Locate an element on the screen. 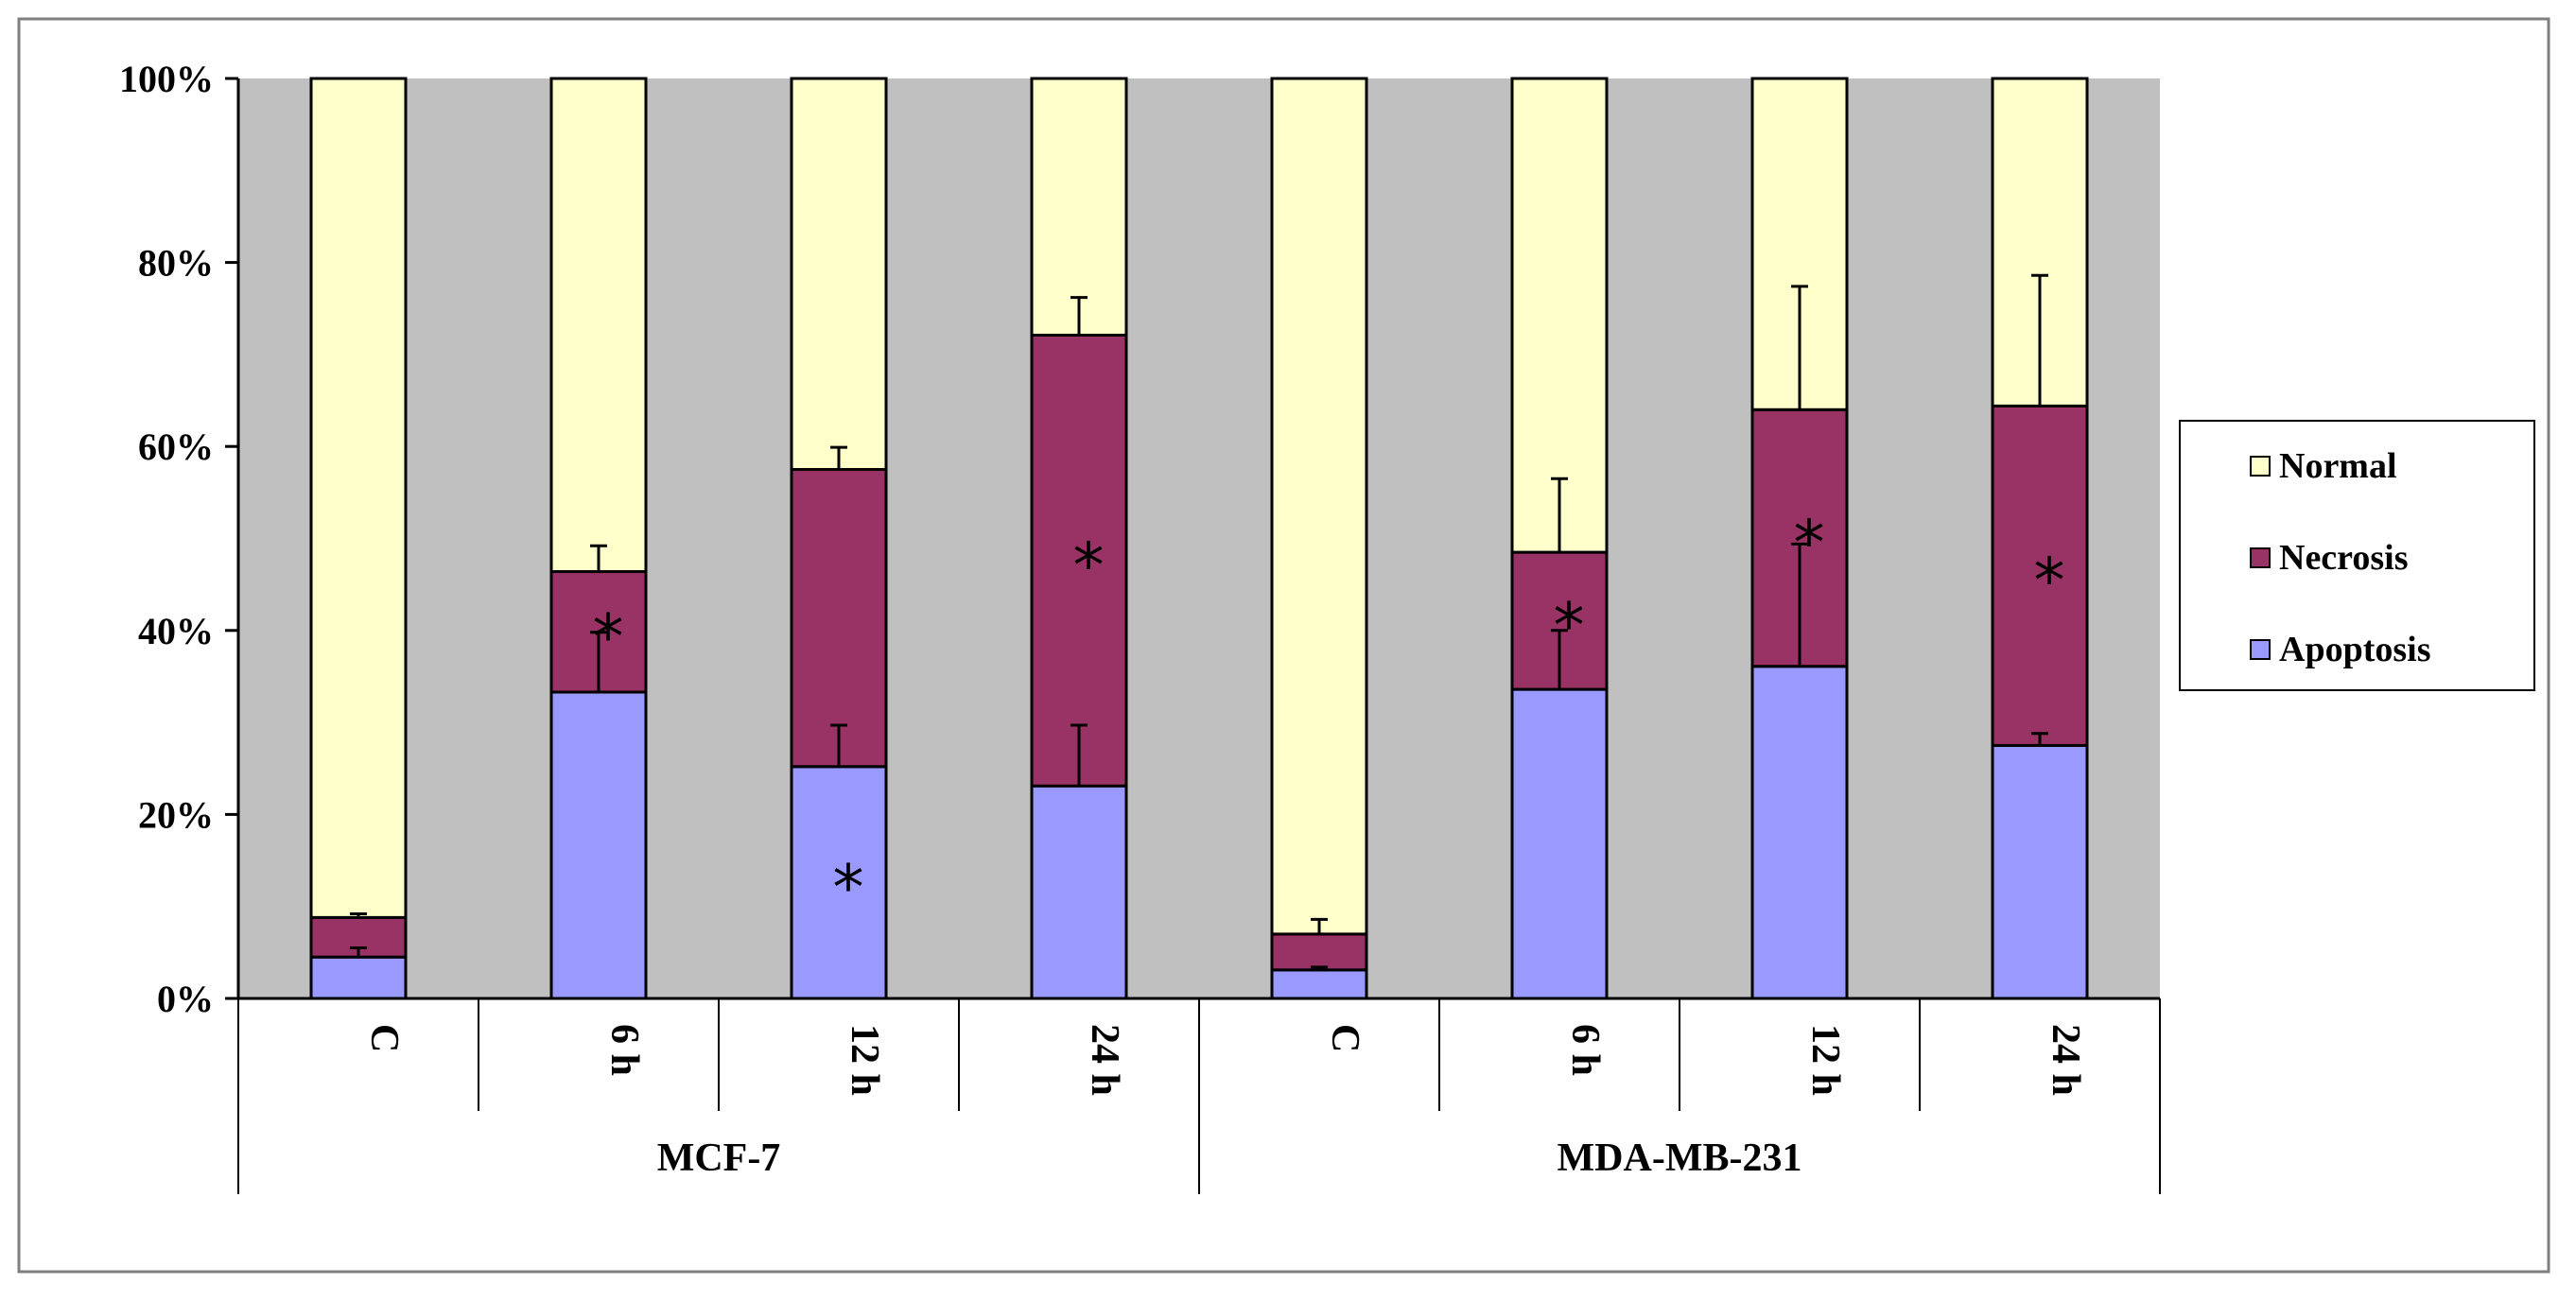 Image resolution: width=2576 pixels, height=1301 pixels. y-tick-label: 100% is located at coordinates (166, 79).